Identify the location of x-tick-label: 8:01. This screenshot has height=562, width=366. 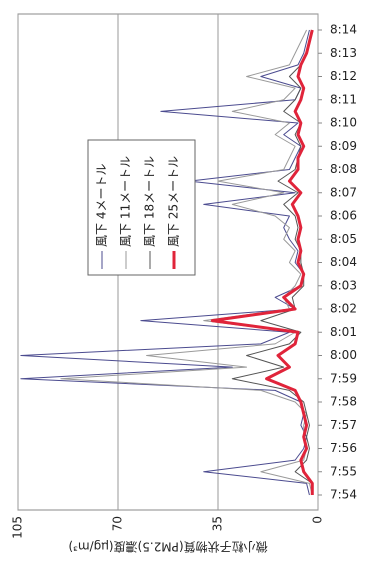
(343, 332).